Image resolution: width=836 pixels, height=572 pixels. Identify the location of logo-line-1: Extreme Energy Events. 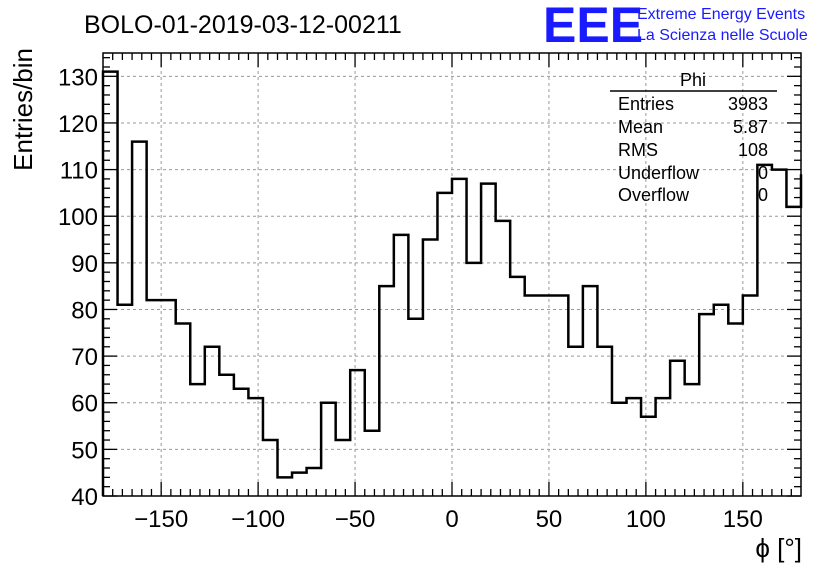
(721, 14).